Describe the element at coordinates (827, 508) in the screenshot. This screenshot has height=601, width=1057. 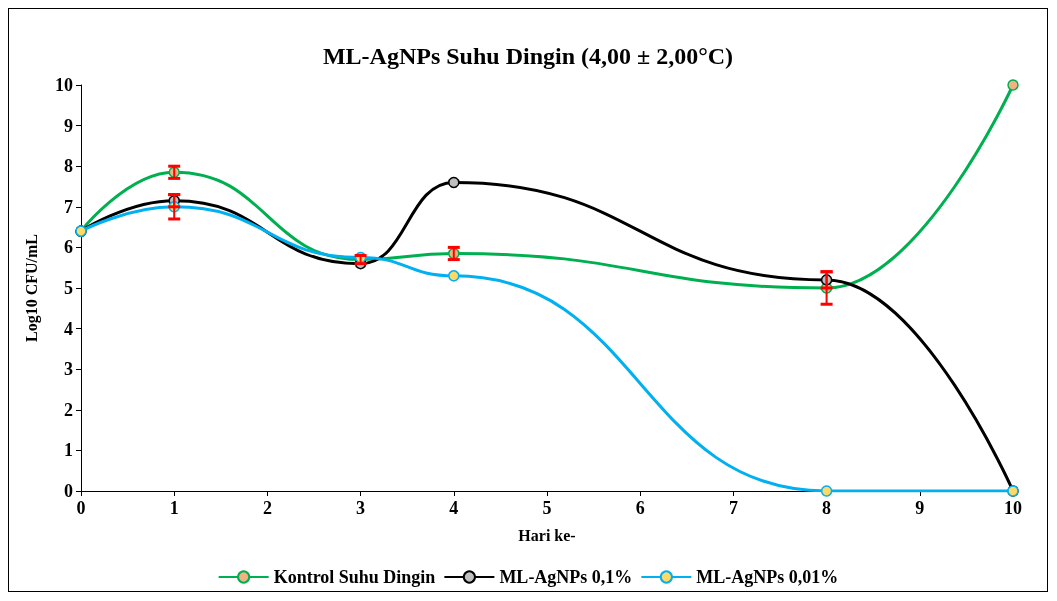
I see `x-tick-label: 8` at that location.